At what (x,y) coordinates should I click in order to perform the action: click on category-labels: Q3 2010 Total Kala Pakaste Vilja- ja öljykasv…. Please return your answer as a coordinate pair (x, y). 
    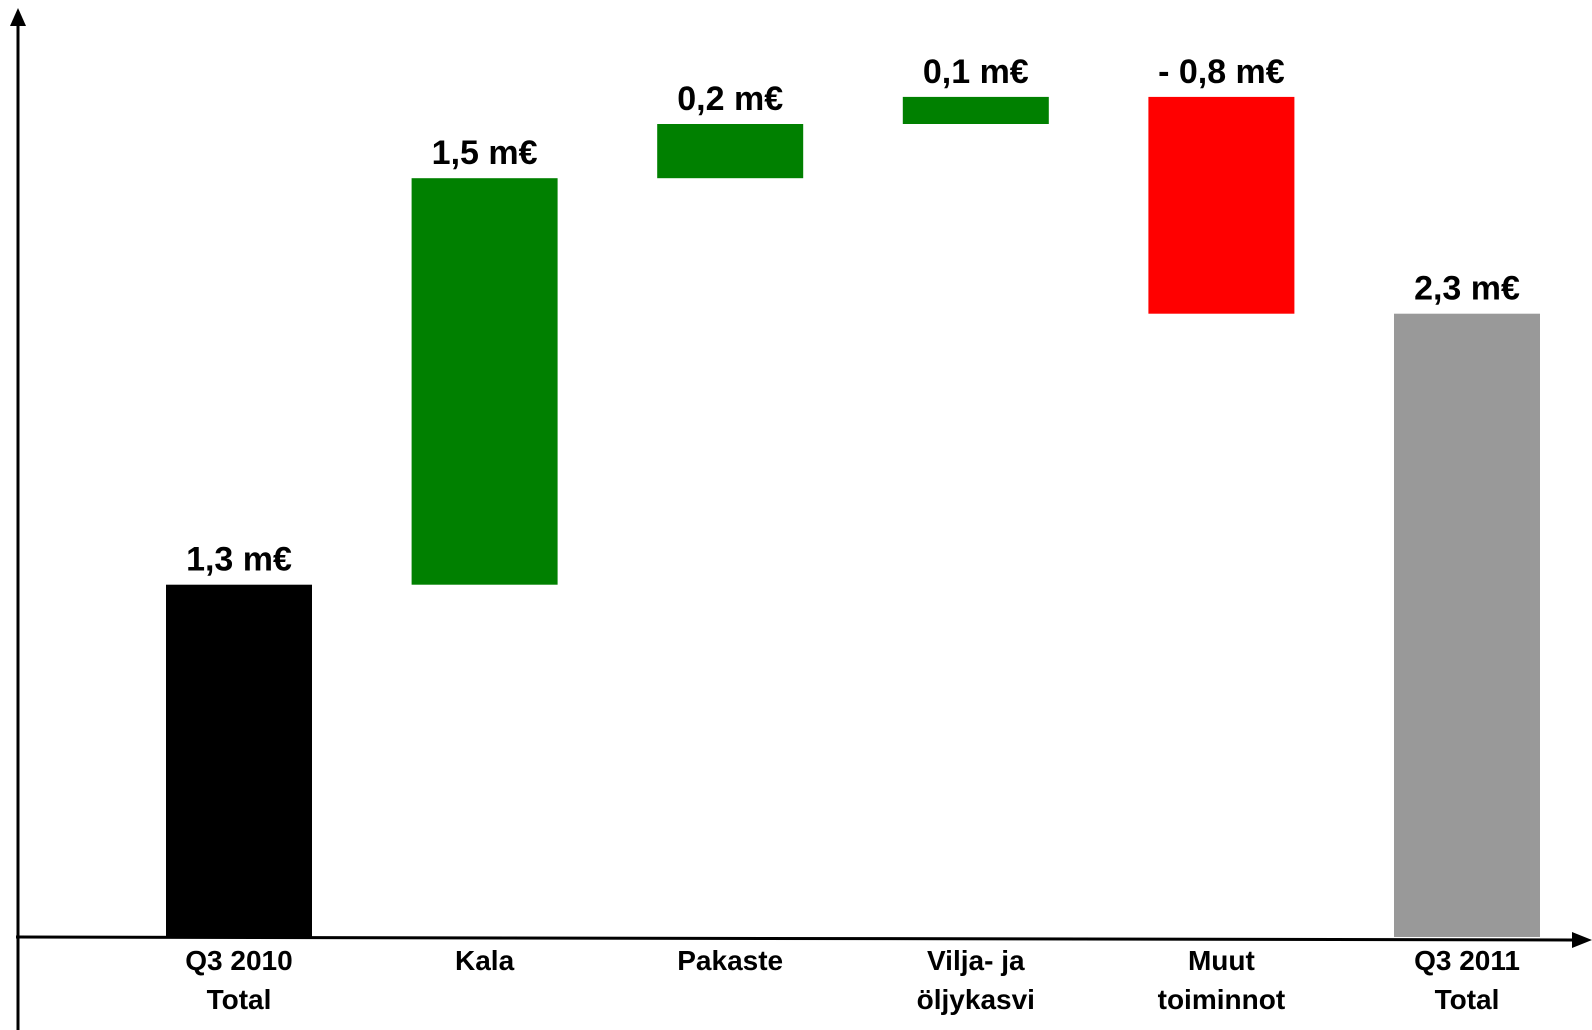
    Looking at the image, I should click on (852, 980).